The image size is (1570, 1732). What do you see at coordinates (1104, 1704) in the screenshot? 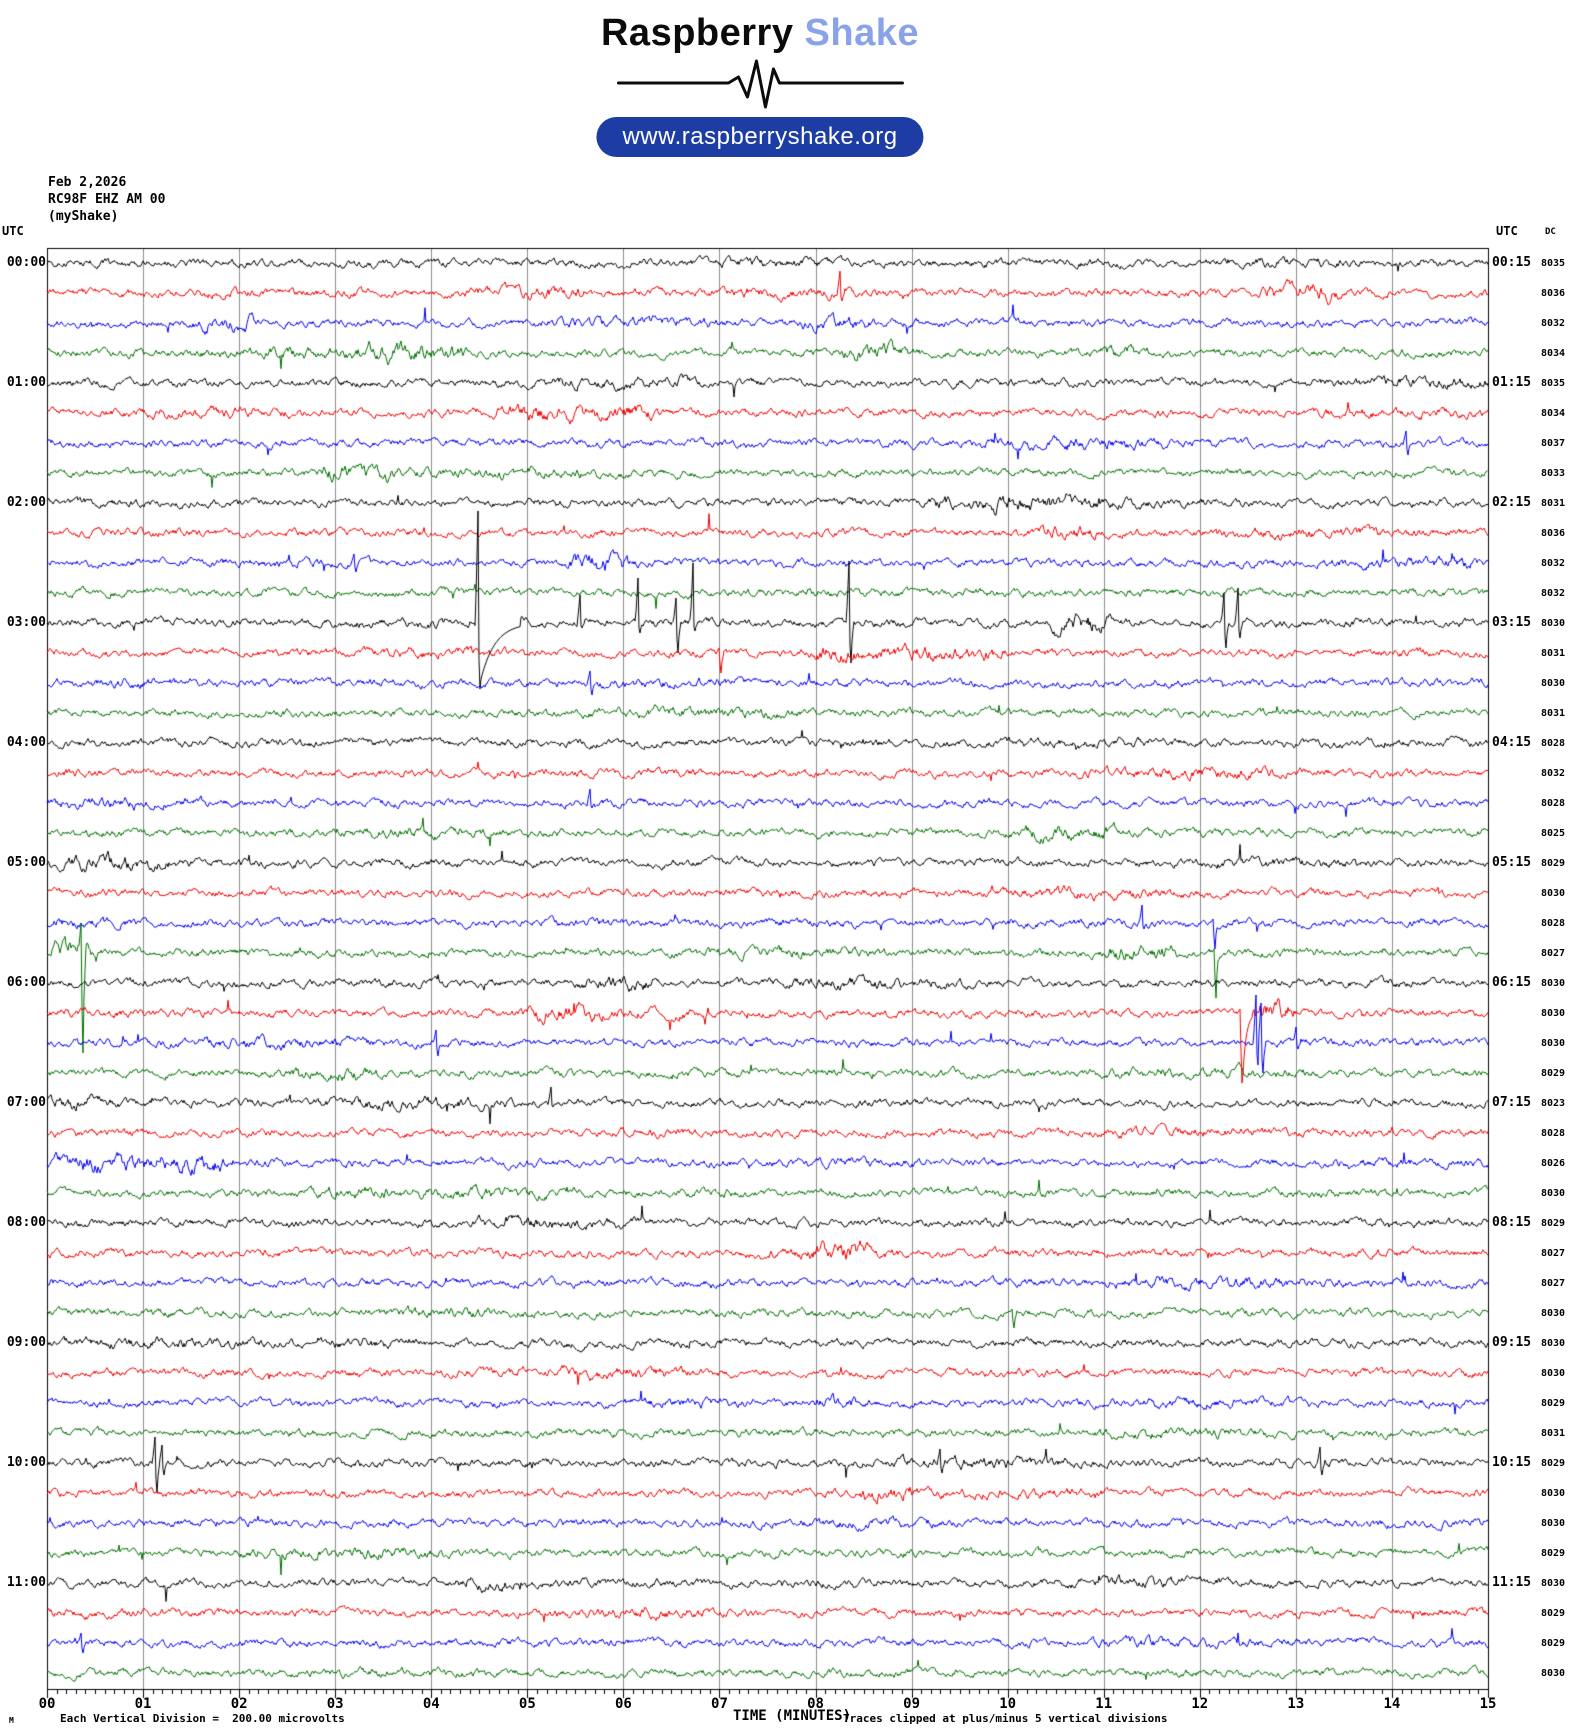
I see `x-tick-label: 11` at bounding box center [1104, 1704].